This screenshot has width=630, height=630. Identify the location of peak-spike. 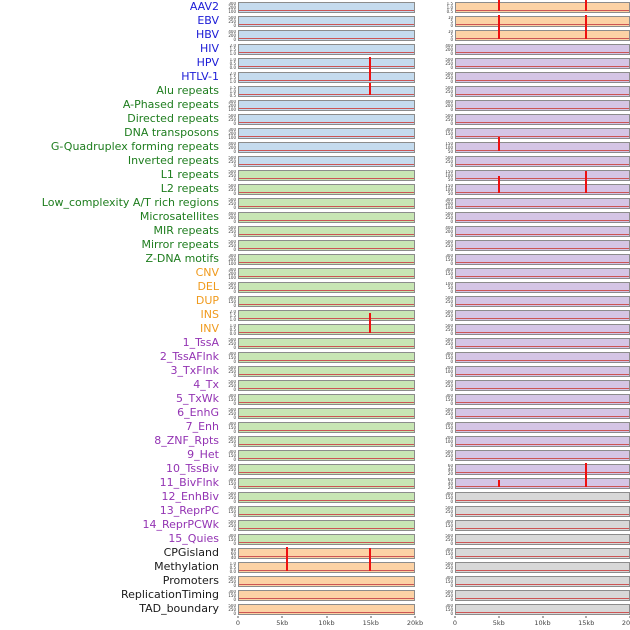
(499, 5).